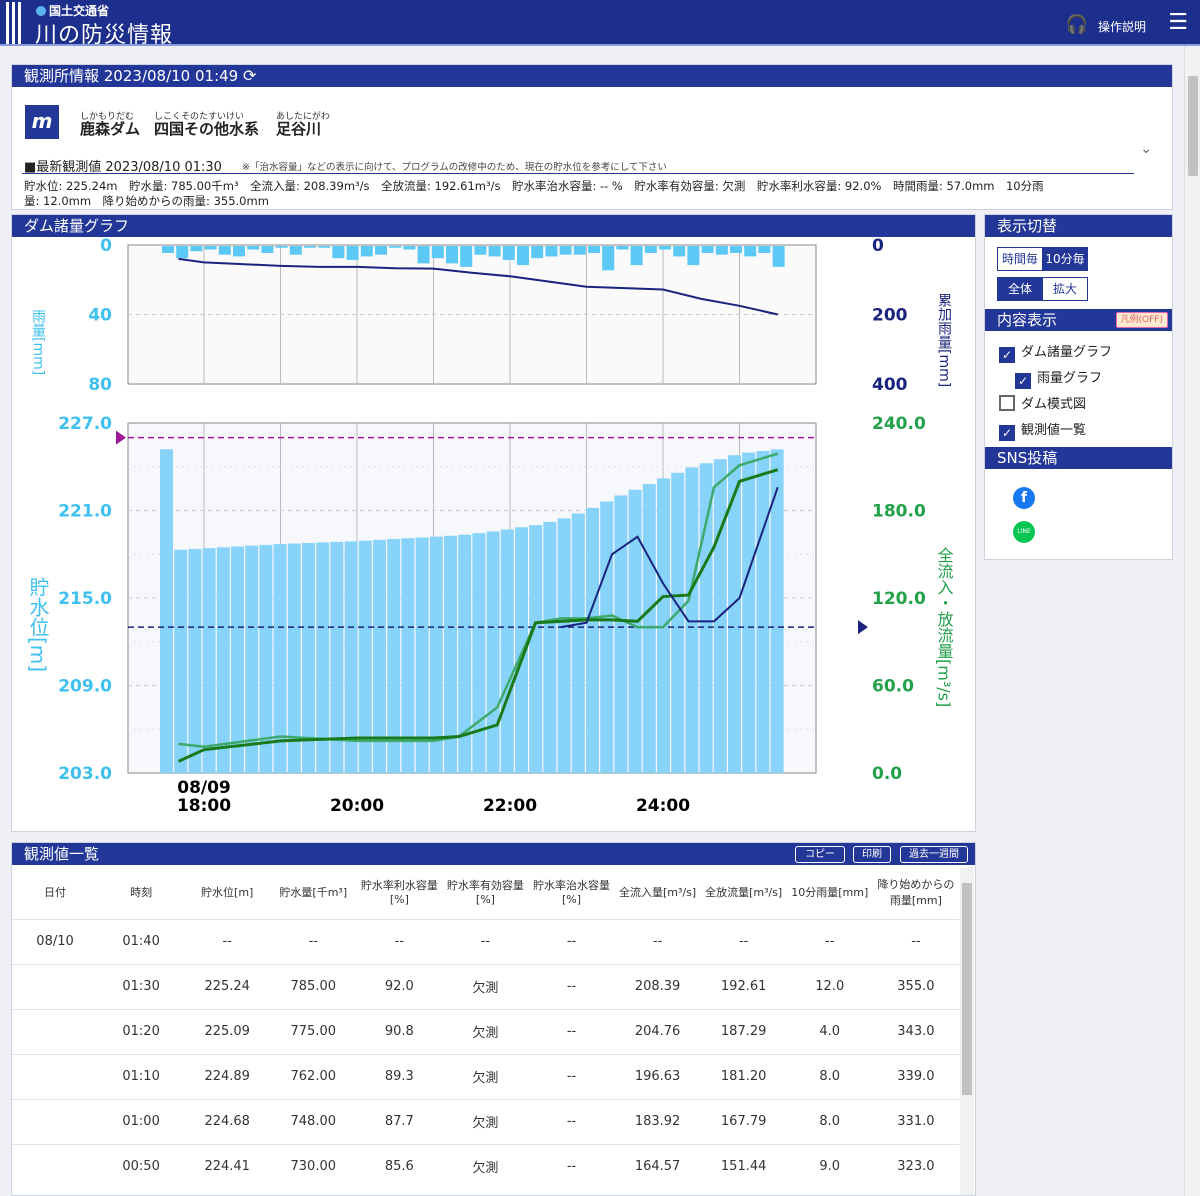  I want to click on table-scrollbar, so click(967, 1031).